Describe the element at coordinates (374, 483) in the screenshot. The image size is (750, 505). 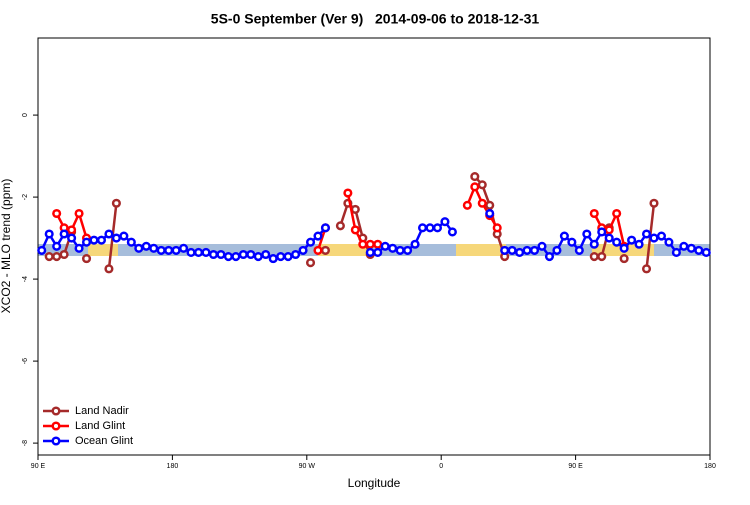
I see `x-axis-label: Longitude` at that location.